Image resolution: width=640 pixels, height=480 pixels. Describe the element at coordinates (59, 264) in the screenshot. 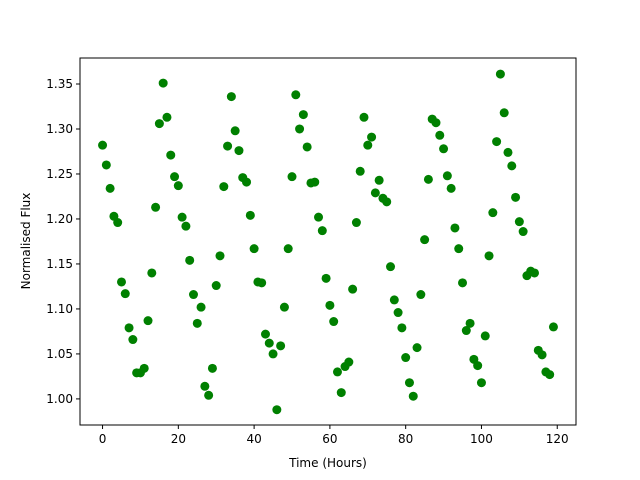

I see `y-tick-label: 1.15` at that location.